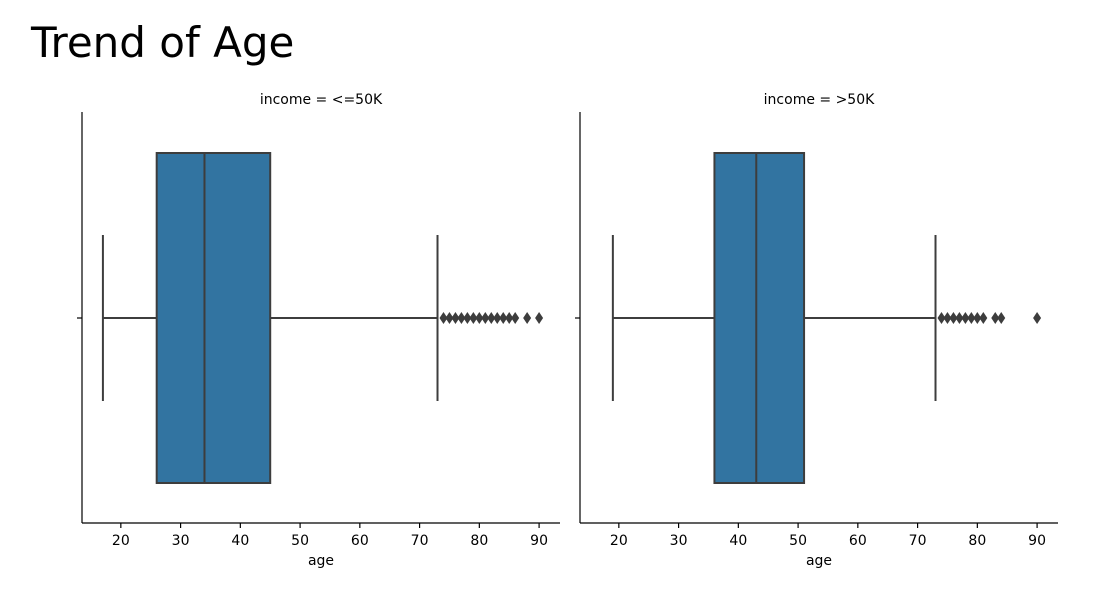 Image resolution: width=1105 pixels, height=594 pixels. I want to click on panel-subtitle: income = <=50K, so click(321, 100).